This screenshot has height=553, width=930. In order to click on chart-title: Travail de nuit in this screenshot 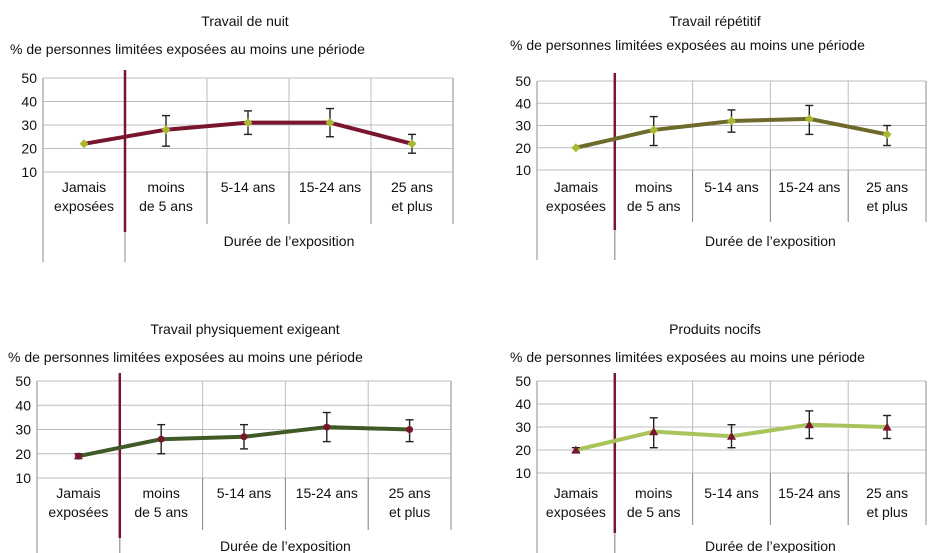, I will do `click(245, 21)`.